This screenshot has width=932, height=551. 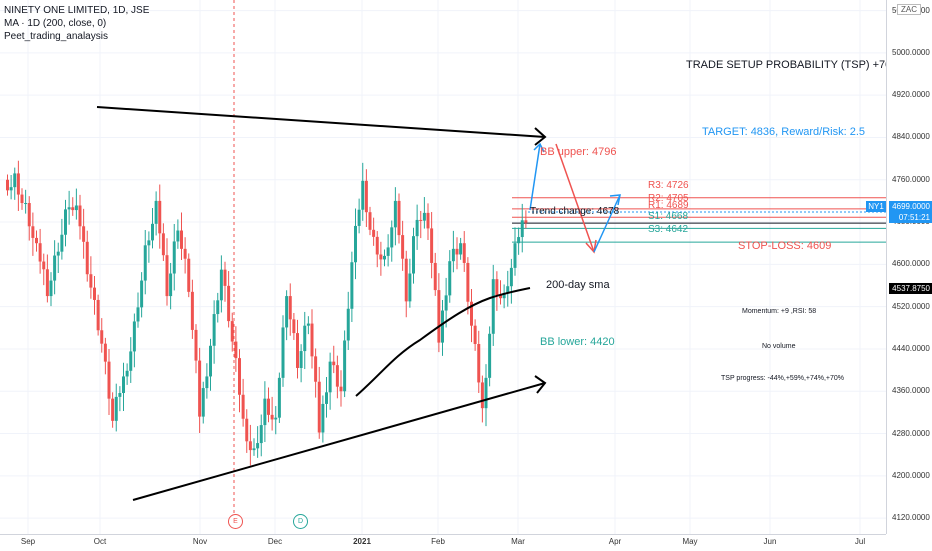 What do you see at coordinates (275, 541) in the screenshot?
I see `time-tick-label: Dec` at bounding box center [275, 541].